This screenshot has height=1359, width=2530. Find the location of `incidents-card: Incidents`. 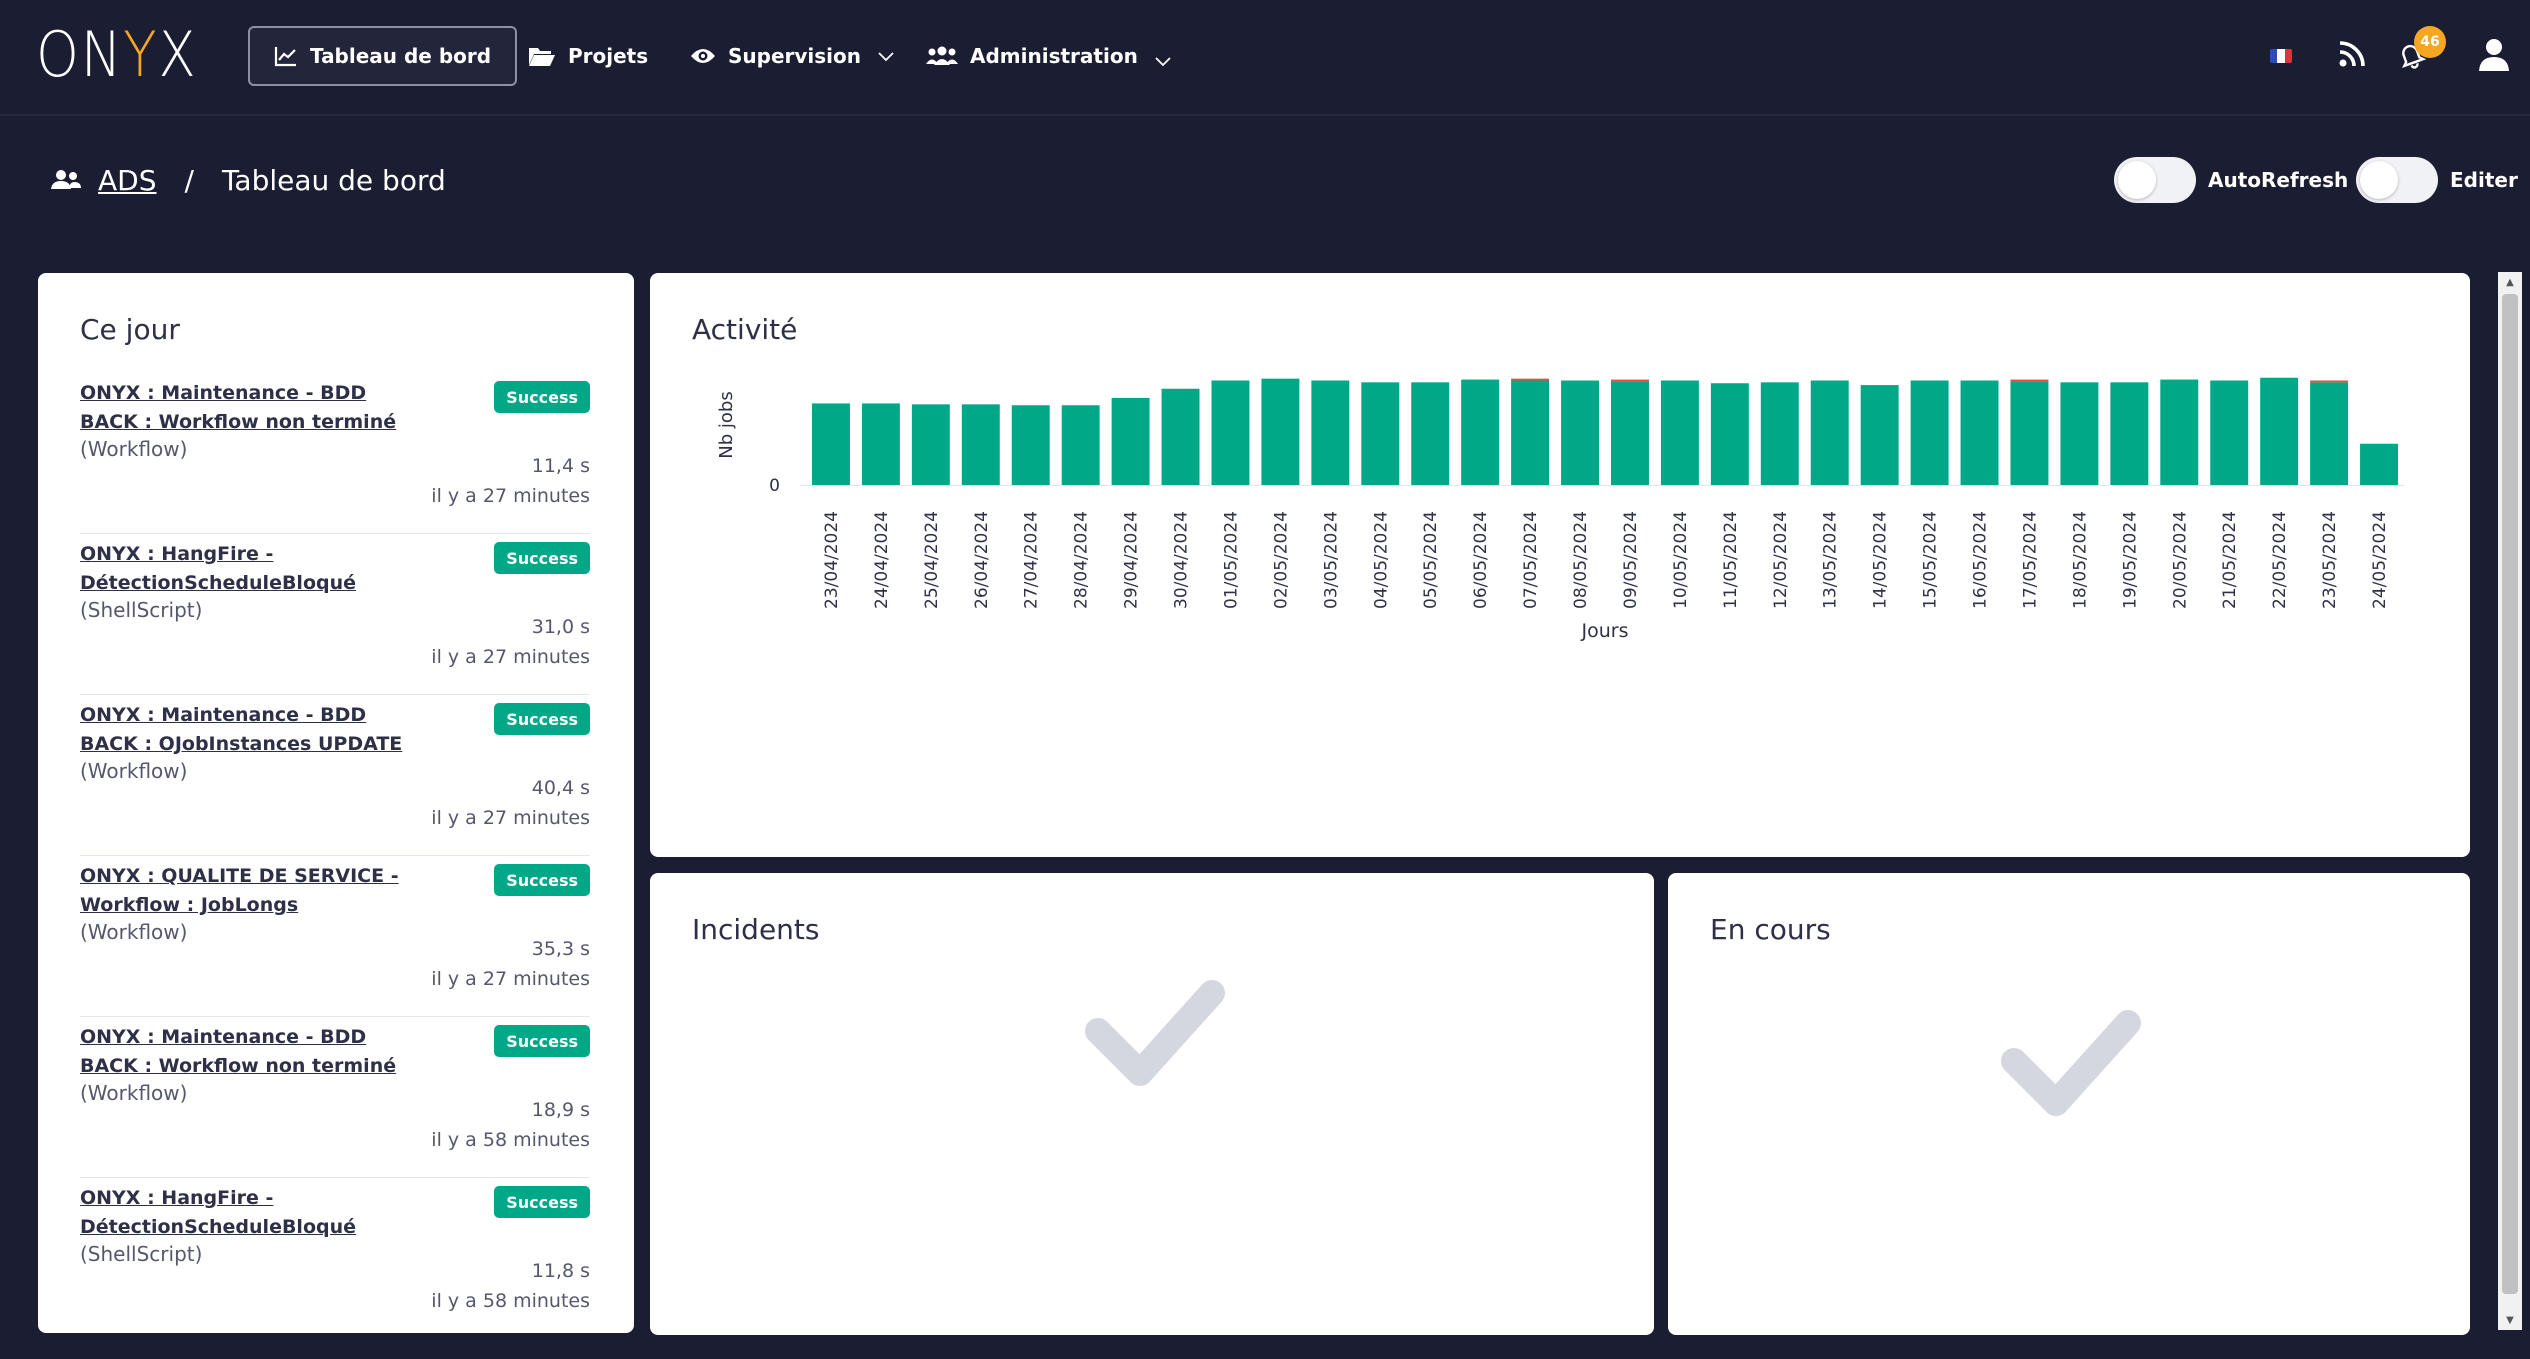

incidents-card: Incidents is located at coordinates (1152, 1104).